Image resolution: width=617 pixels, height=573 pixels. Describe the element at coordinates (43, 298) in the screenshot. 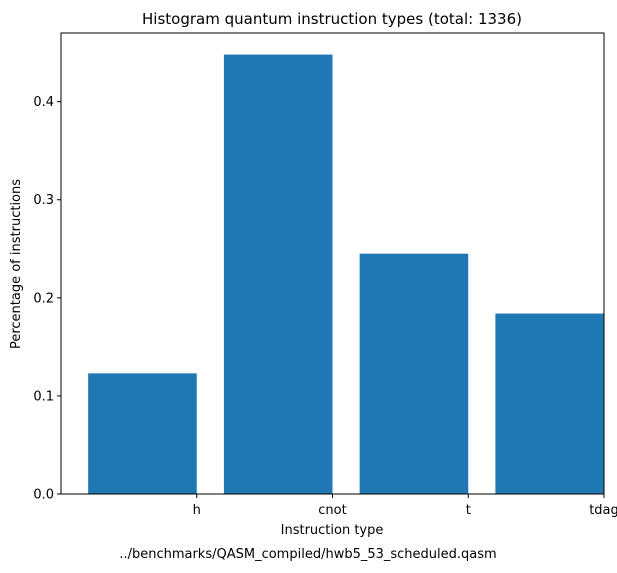

I see `y-tick-label: 0.2` at that location.